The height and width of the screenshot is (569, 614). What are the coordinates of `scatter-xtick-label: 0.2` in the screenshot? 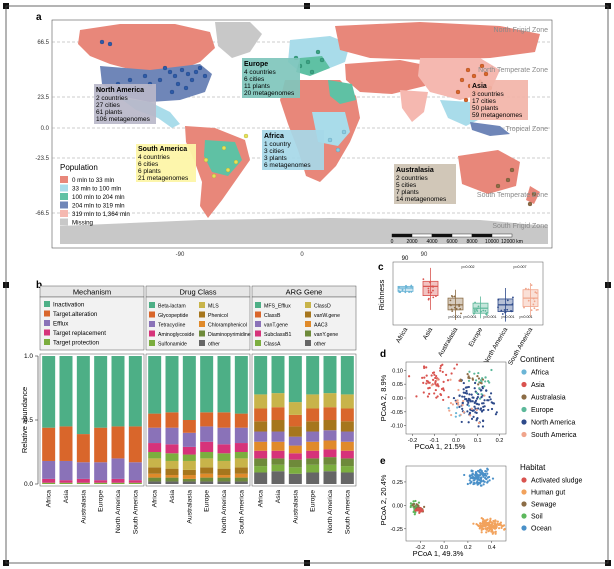 It's located at (500, 441).